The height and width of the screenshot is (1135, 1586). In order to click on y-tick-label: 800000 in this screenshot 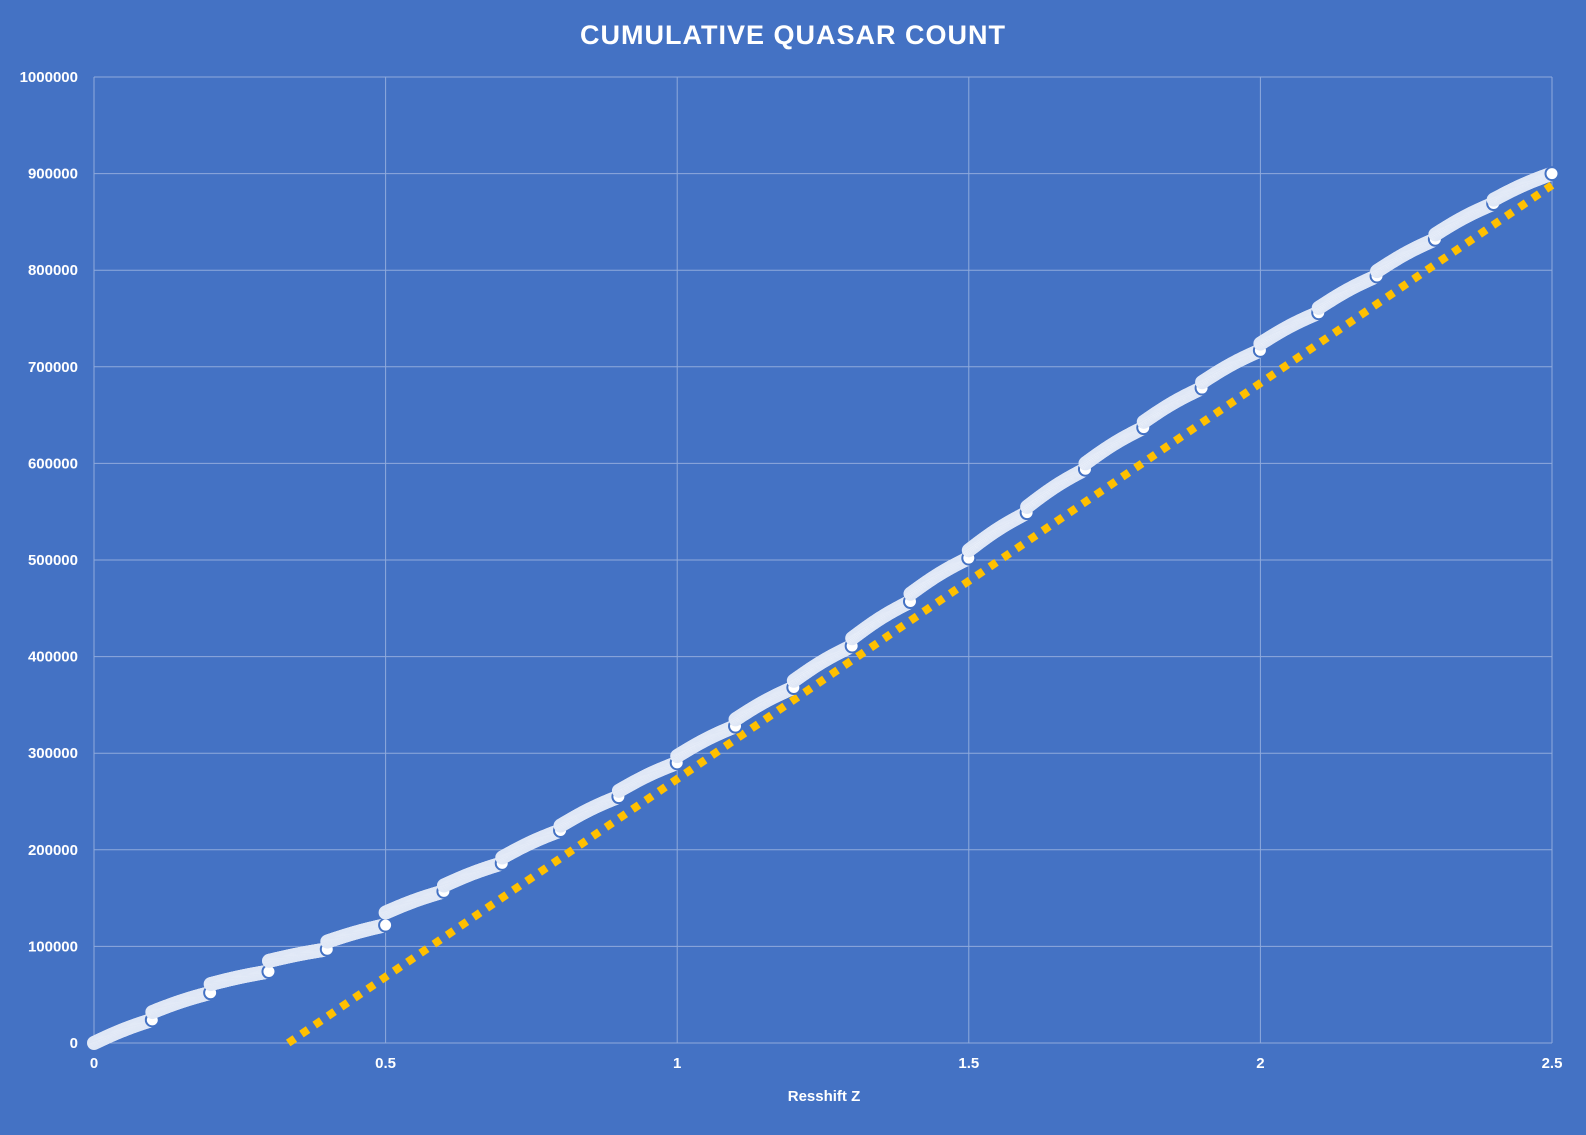, I will do `click(53, 270)`.